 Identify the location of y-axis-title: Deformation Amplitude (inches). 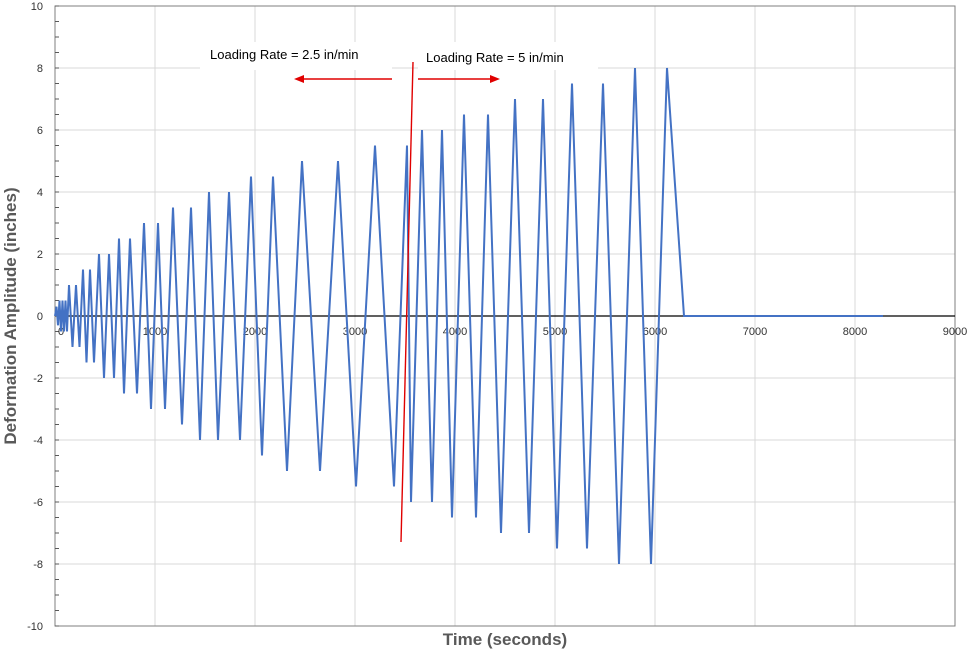
(10, 315).